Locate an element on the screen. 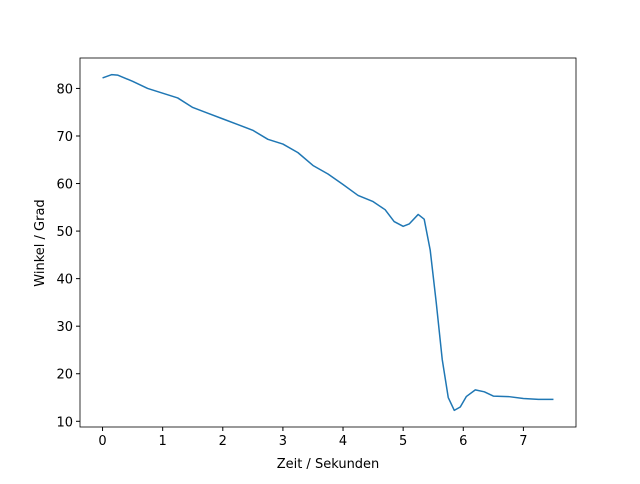 Image resolution: width=640 pixels, height=484 pixels. x-tick-label: 0 is located at coordinates (102, 441).